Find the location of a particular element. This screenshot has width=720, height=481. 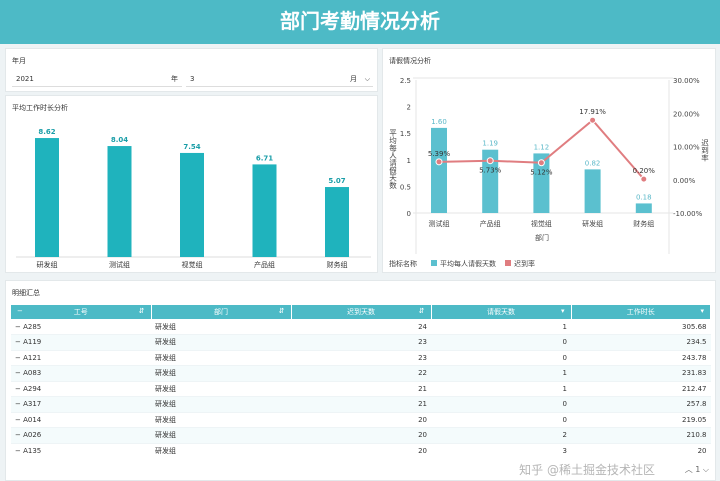

y-tick-label: 0.5 is located at coordinates (405, 187).